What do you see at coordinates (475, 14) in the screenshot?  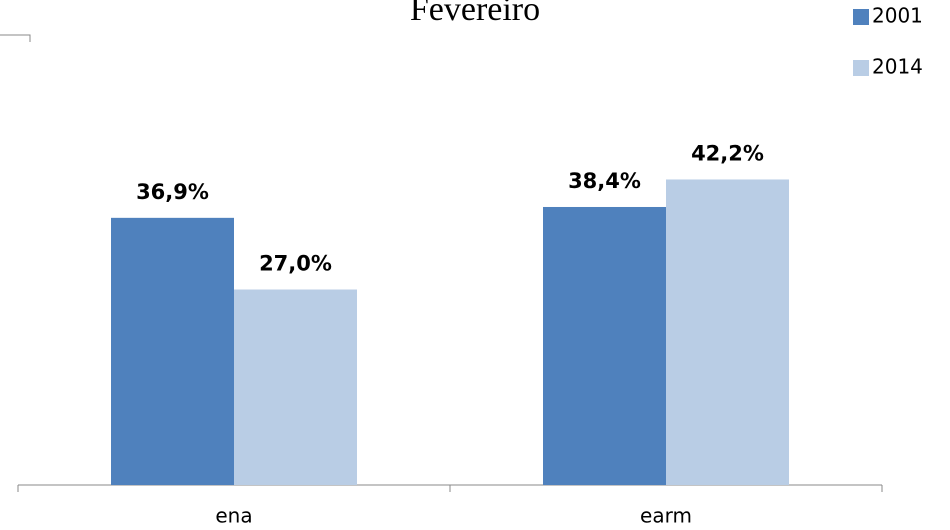 I see `chart-title: Fevereiro` at bounding box center [475, 14].